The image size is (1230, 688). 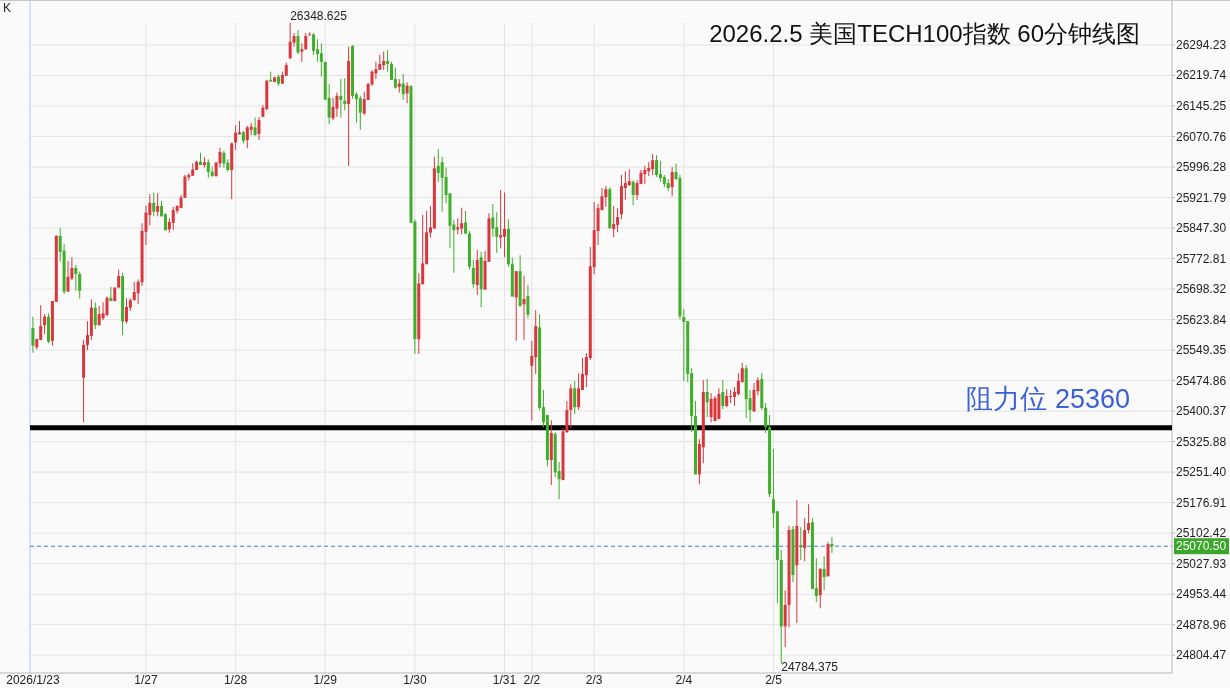 I want to click on y-tick-label: 25027.93, so click(x=1201, y=563).